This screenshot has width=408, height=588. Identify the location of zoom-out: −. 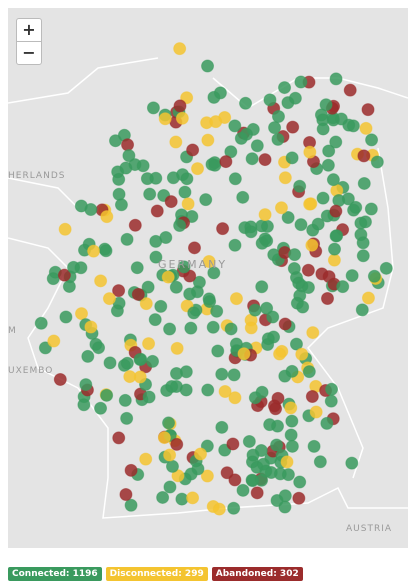
(29, 53).